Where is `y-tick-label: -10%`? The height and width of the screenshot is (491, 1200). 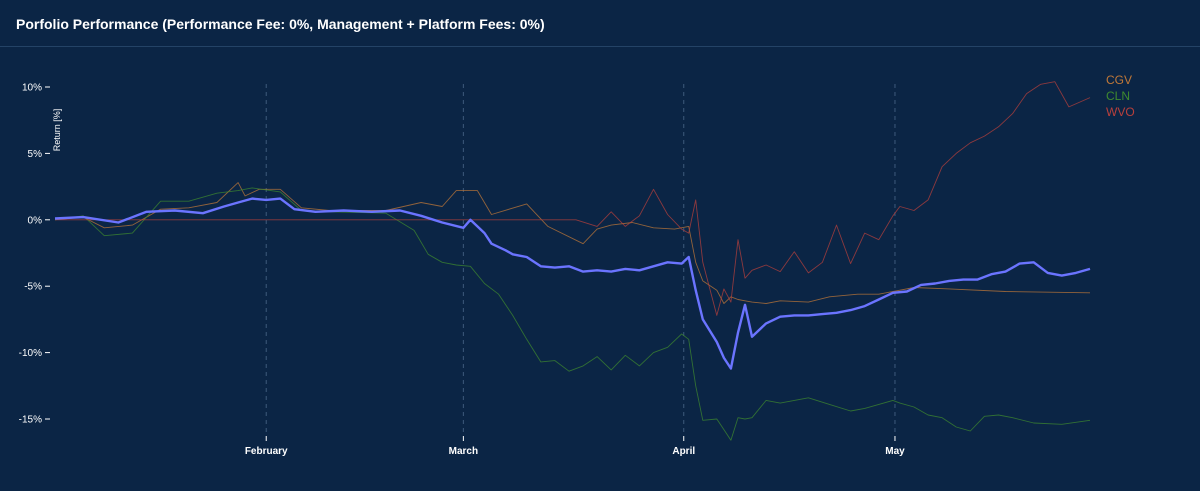 y-tick-label: -10% is located at coordinates (30, 353).